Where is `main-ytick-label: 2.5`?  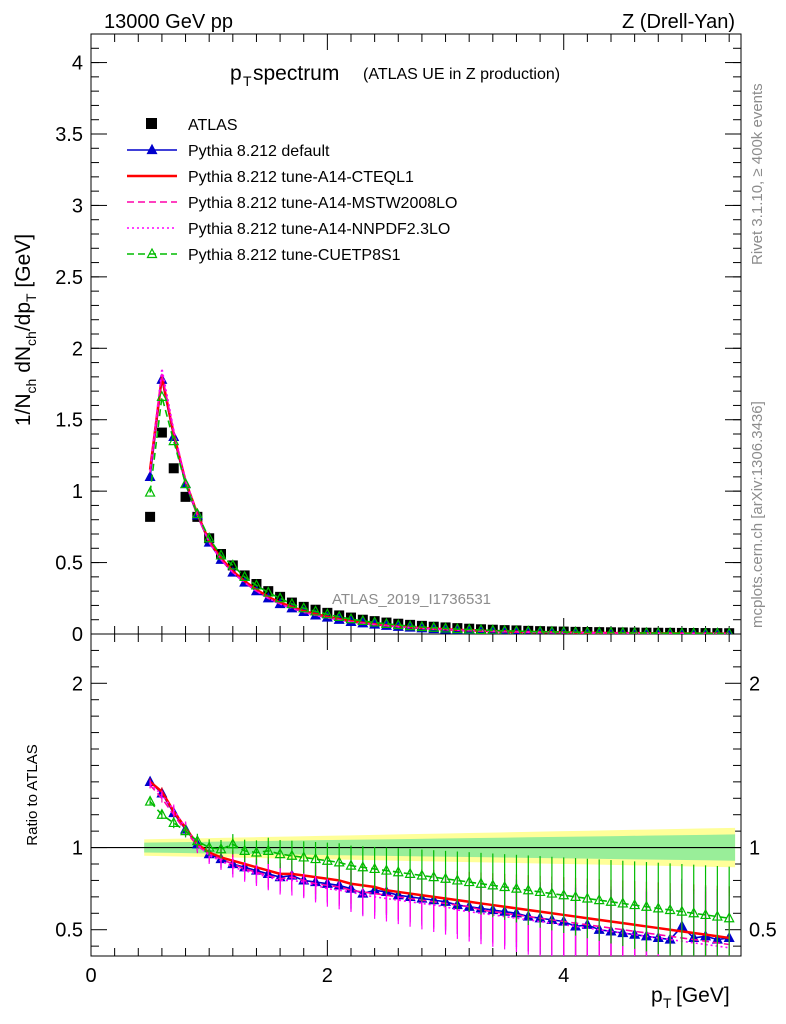 main-ytick-label: 2.5 is located at coordinates (69, 278).